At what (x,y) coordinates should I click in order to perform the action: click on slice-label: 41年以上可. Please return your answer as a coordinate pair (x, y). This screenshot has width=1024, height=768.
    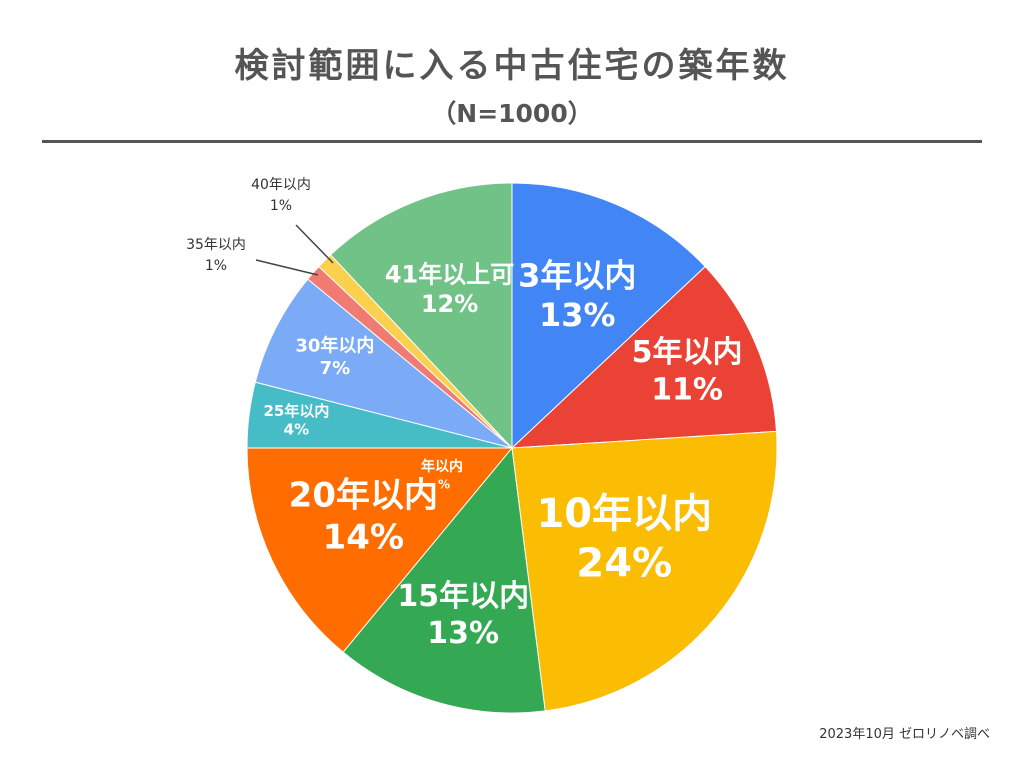
    Looking at the image, I should click on (449, 274).